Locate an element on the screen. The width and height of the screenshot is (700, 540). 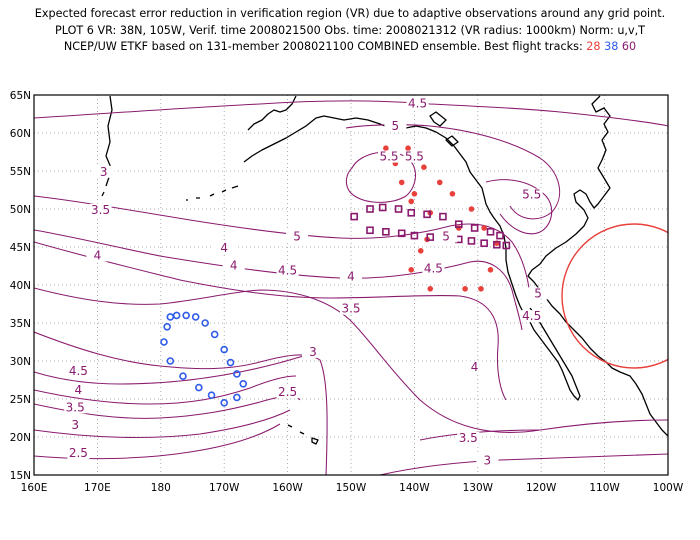
longitude-label: 170E is located at coordinates (97, 488).